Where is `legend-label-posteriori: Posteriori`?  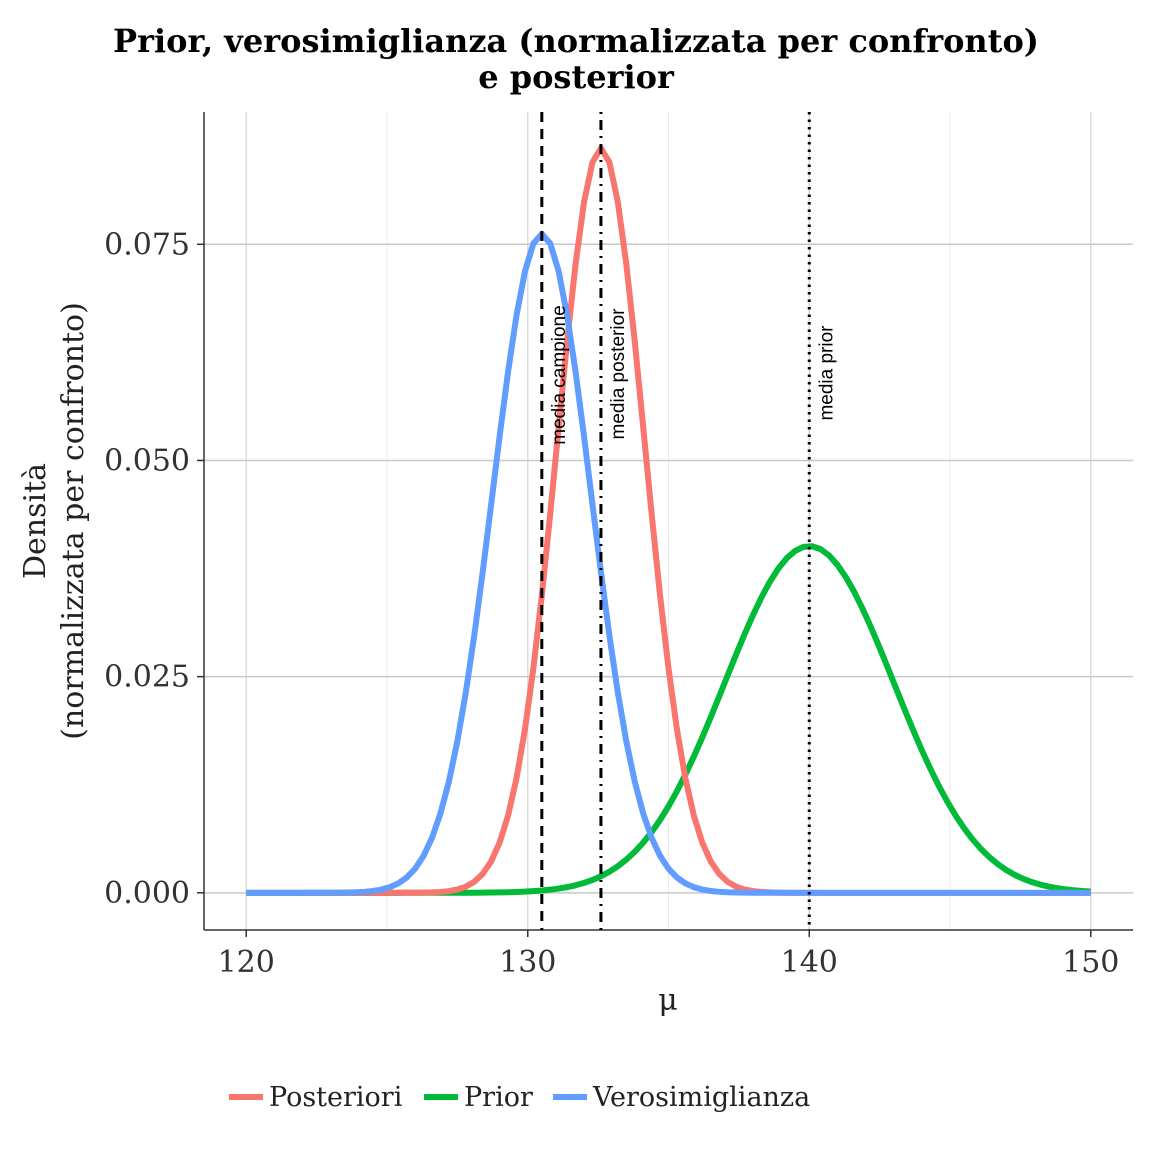 legend-label-posteriori: Posteriori is located at coordinates (336, 1097).